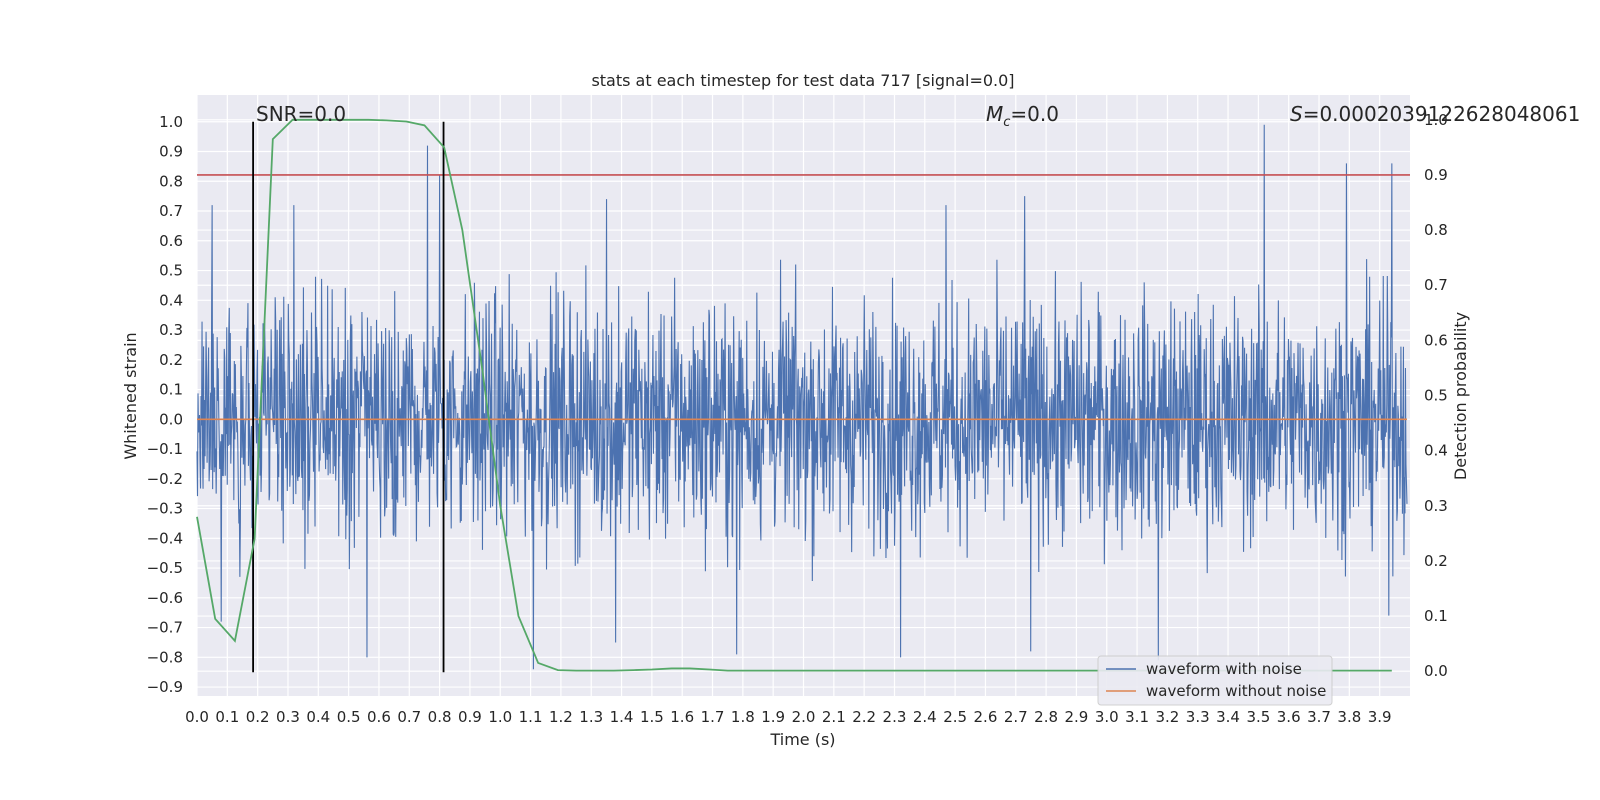 This screenshot has height=800, width=1600. I want to click on y-tick-label: −0.5, so click(165, 568).